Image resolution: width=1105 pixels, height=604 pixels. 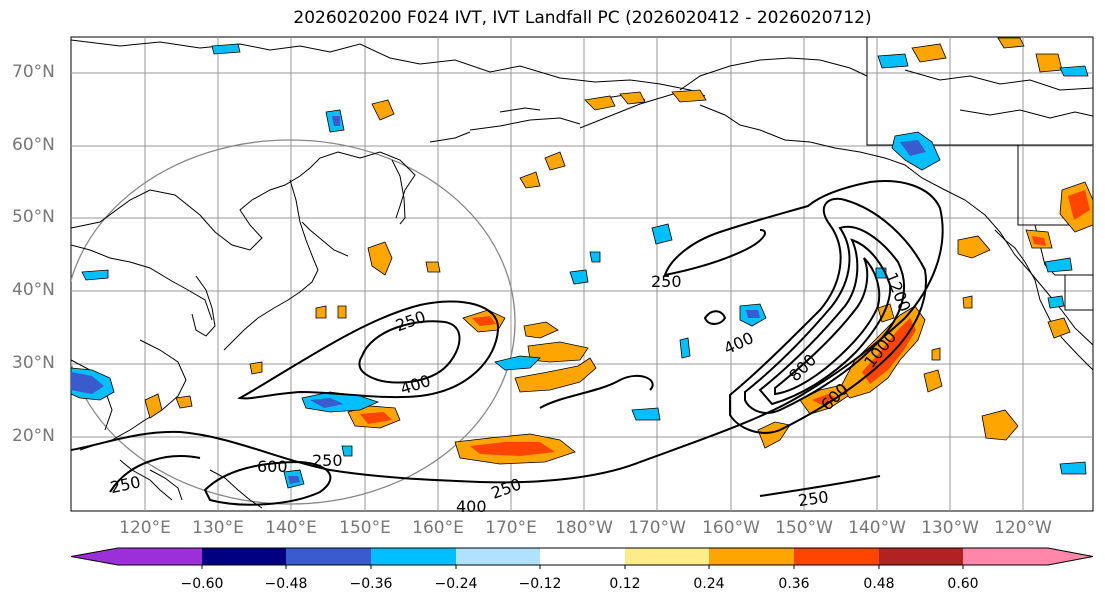 What do you see at coordinates (794, 584) in the screenshot?
I see `colorbar-tick-label: 0.36` at bounding box center [794, 584].